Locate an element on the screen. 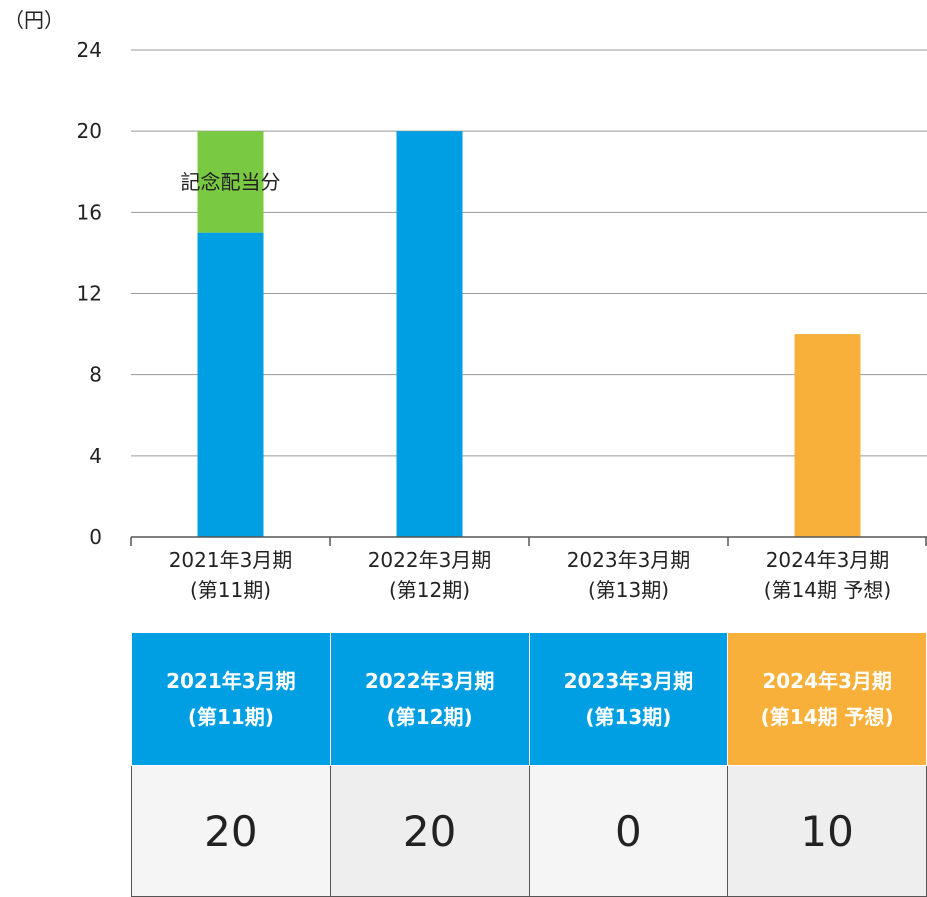 The image size is (927, 897). table-header-period: 2022年3月期 is located at coordinates (429, 681).